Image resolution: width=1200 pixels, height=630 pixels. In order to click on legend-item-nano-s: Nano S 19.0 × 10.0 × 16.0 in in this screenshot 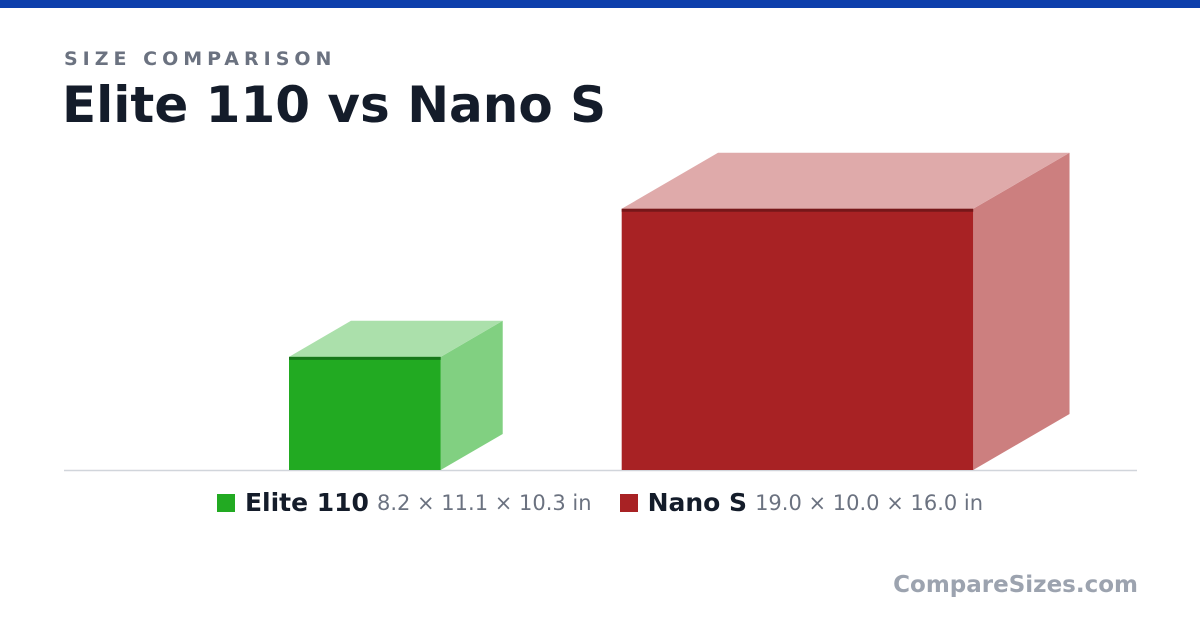, I will do `click(801, 502)`.